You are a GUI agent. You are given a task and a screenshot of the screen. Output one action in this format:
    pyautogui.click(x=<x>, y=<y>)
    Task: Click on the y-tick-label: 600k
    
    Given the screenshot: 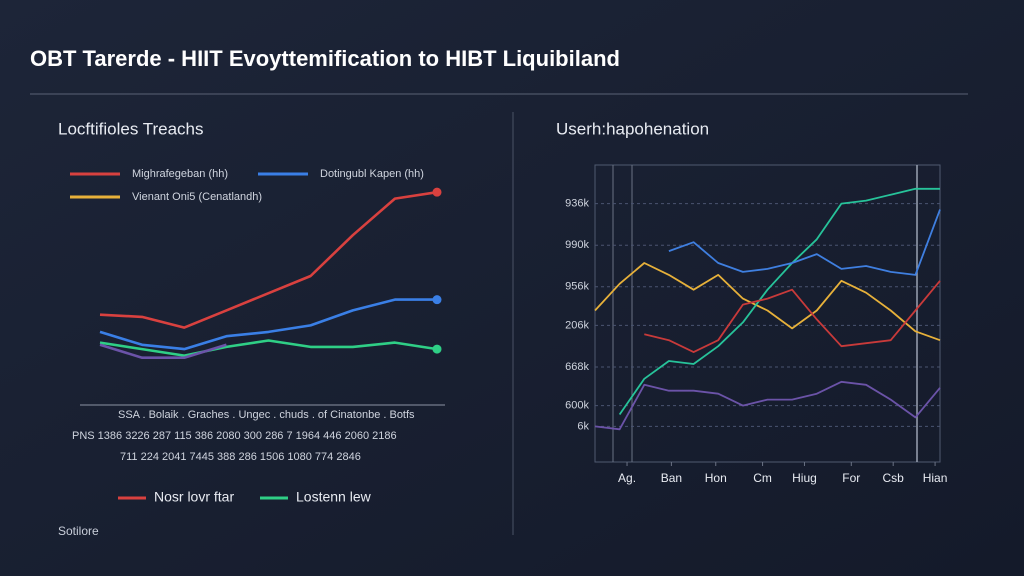 What is the action you would take?
    pyautogui.click(x=577, y=405)
    